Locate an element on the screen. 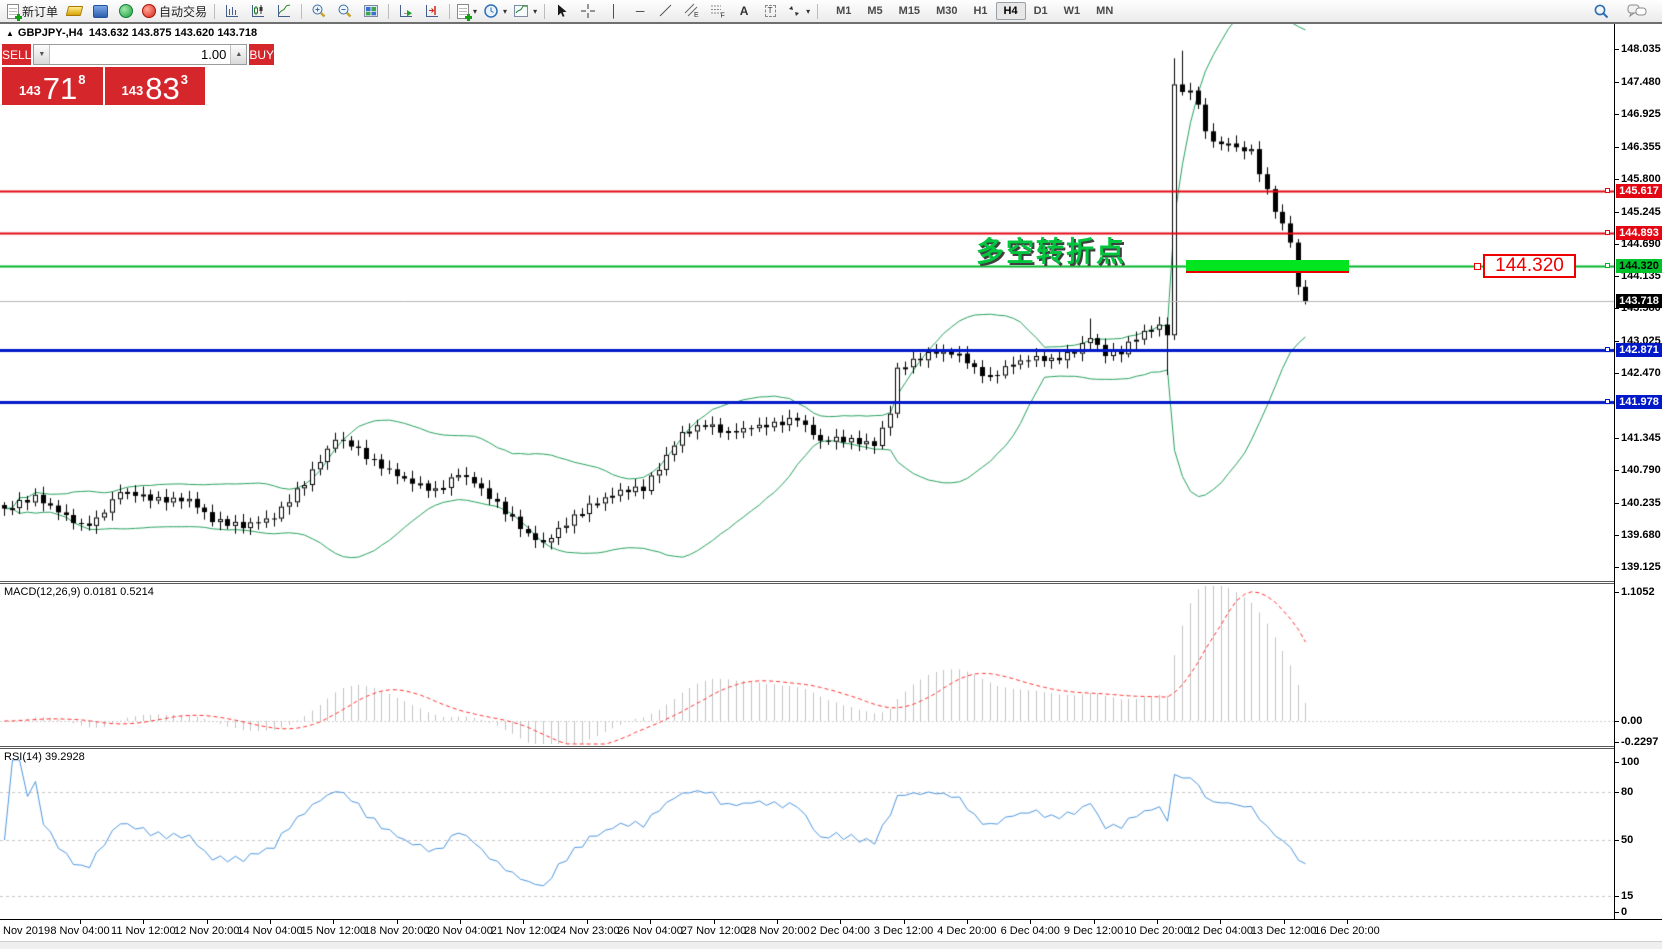  arrows-tool-button: ▾ is located at coordinates (798, 11).